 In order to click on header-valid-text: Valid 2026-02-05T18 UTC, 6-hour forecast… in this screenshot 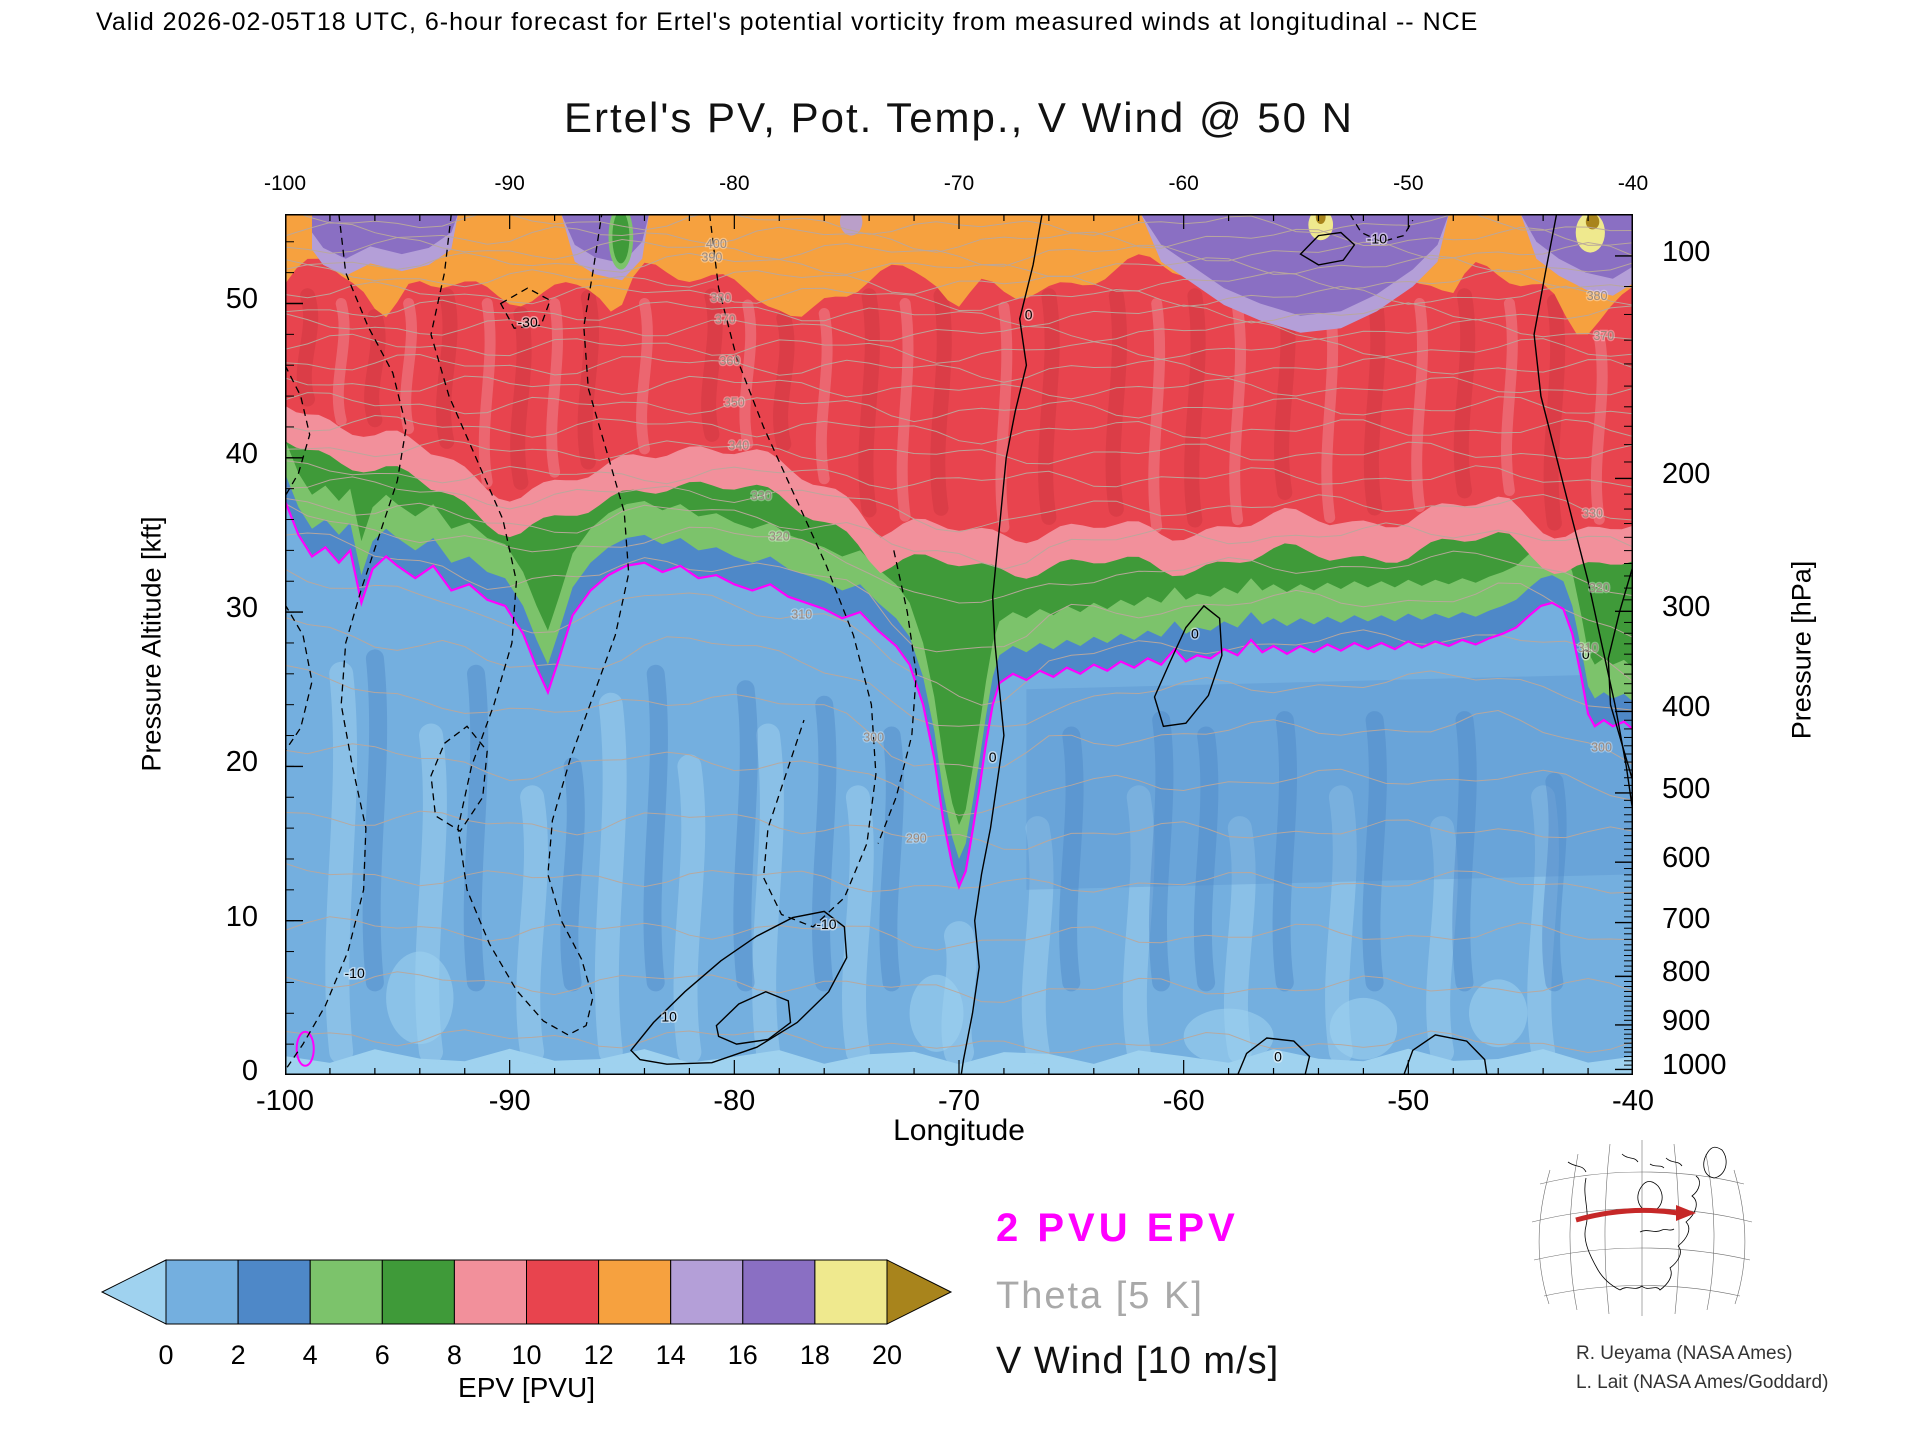, I will do `click(787, 22)`.